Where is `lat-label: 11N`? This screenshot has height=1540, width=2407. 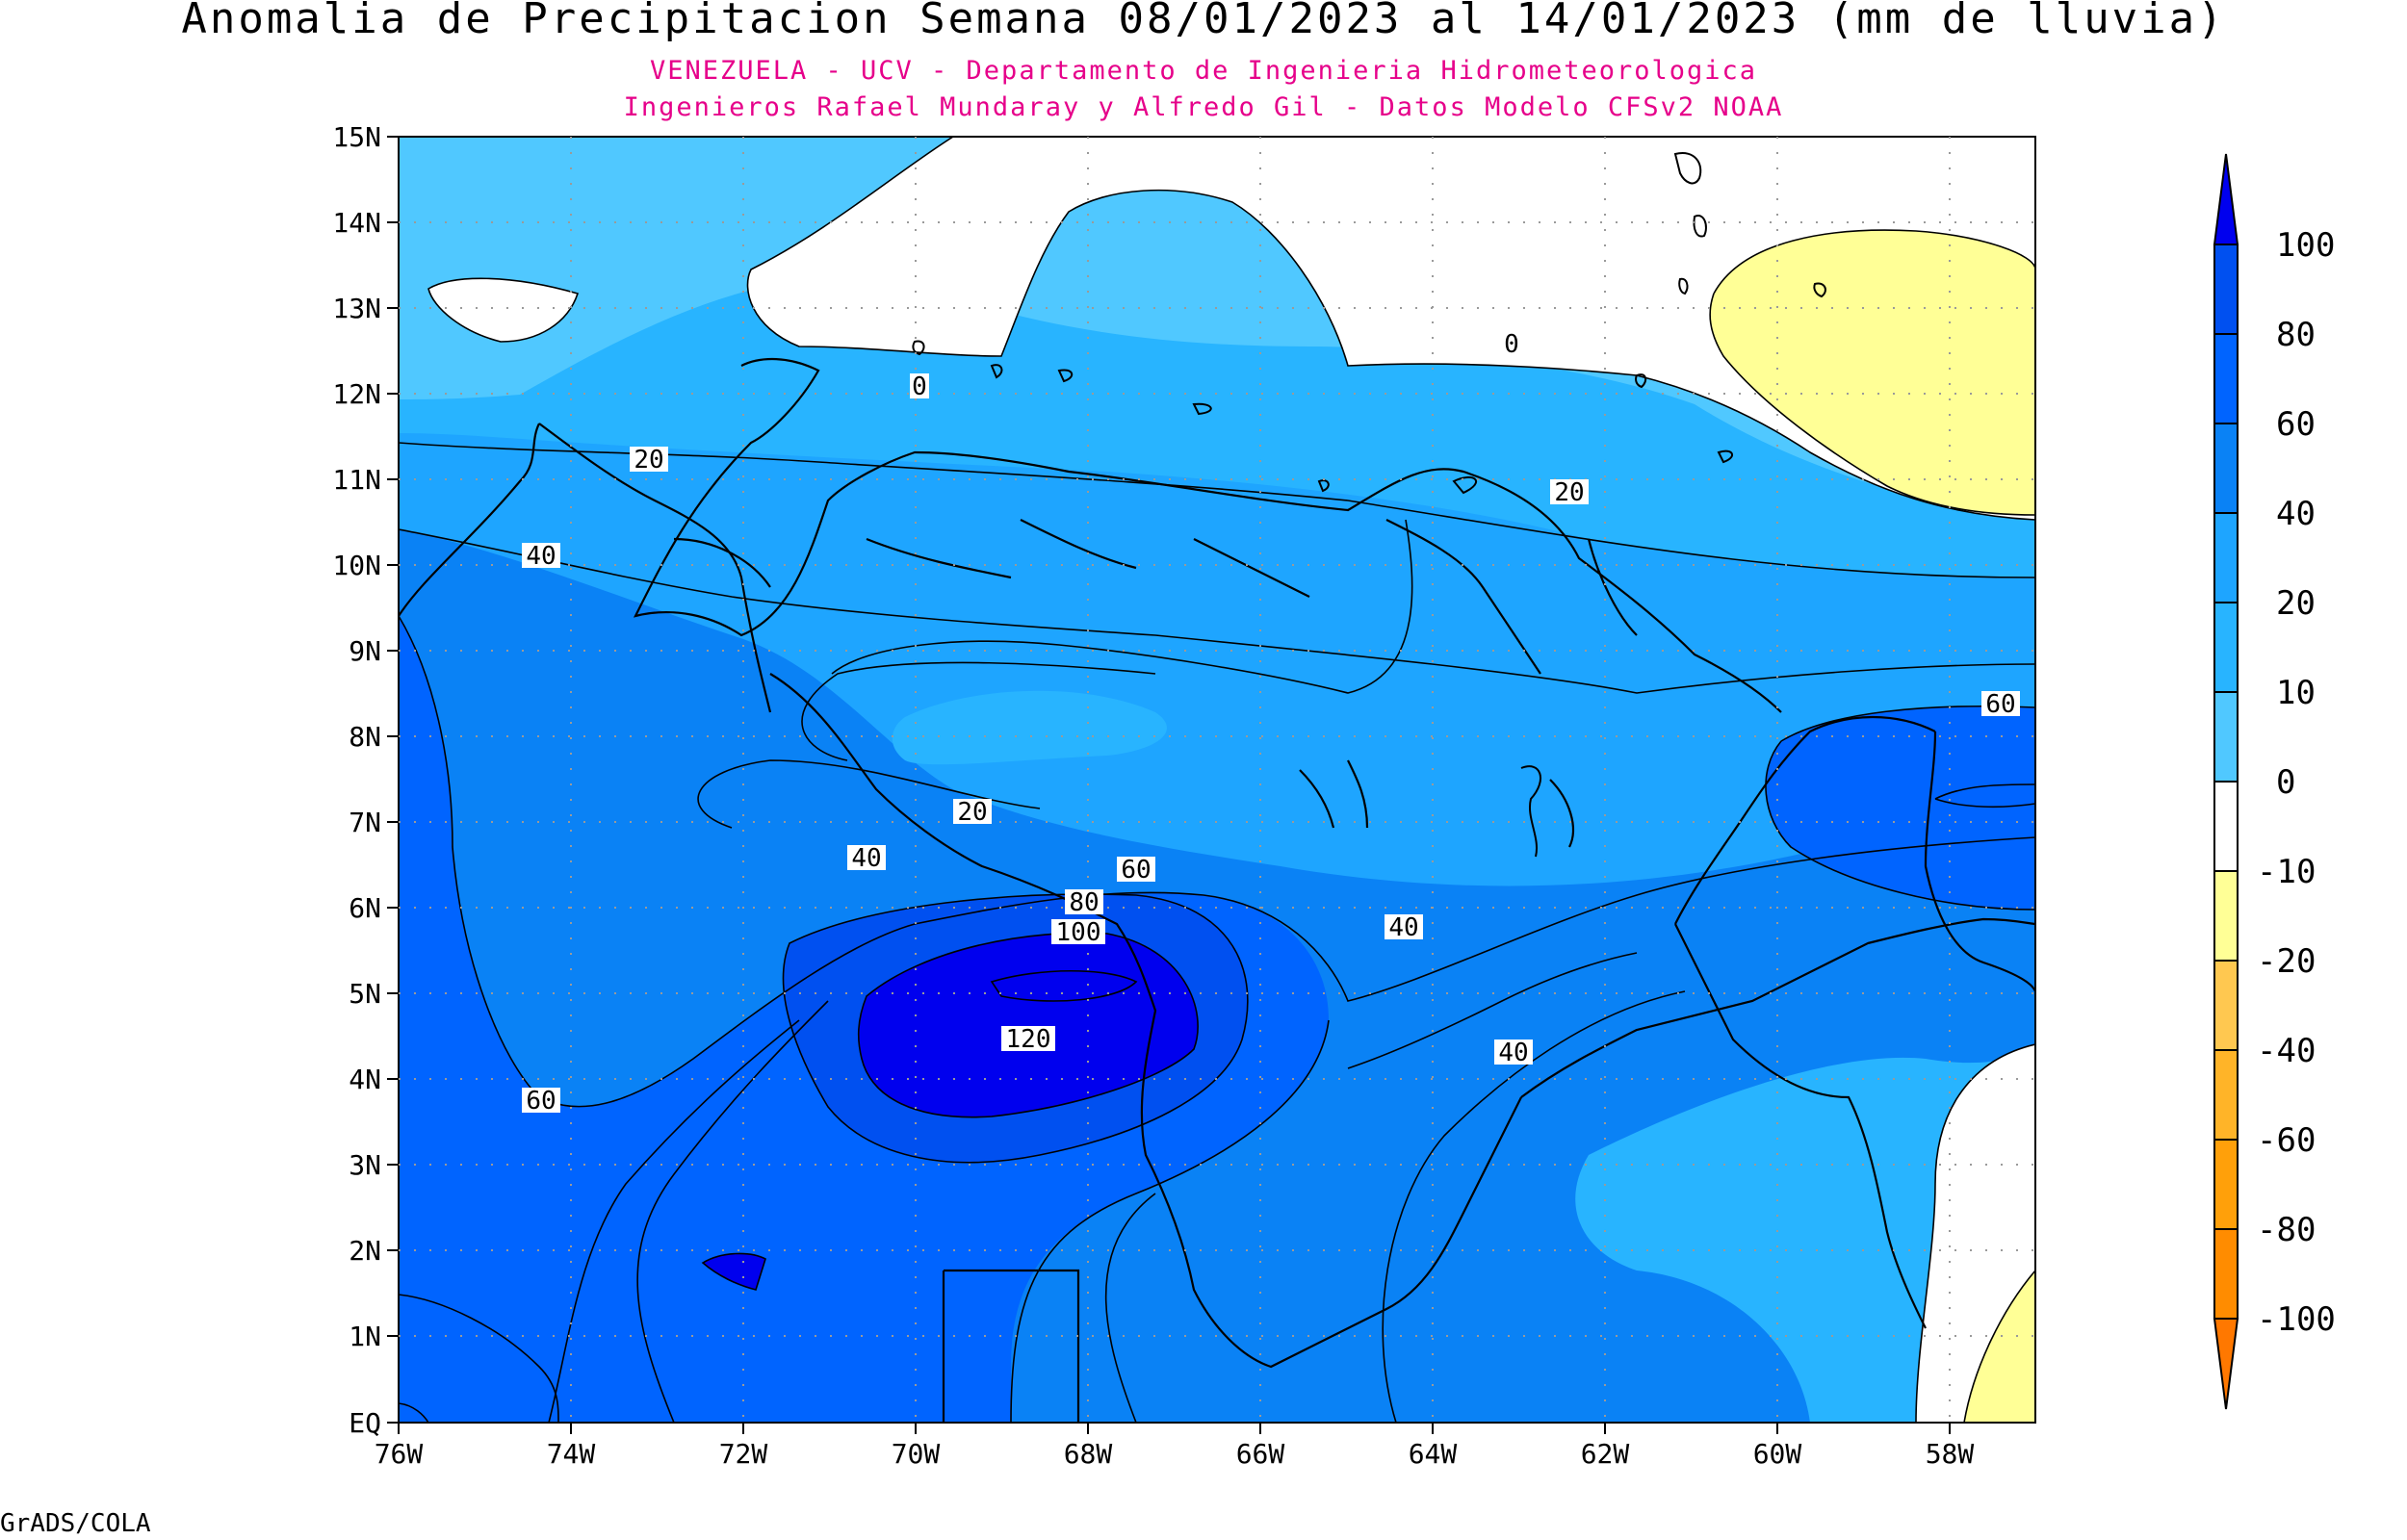
lat-label: 11N is located at coordinates (356, 480).